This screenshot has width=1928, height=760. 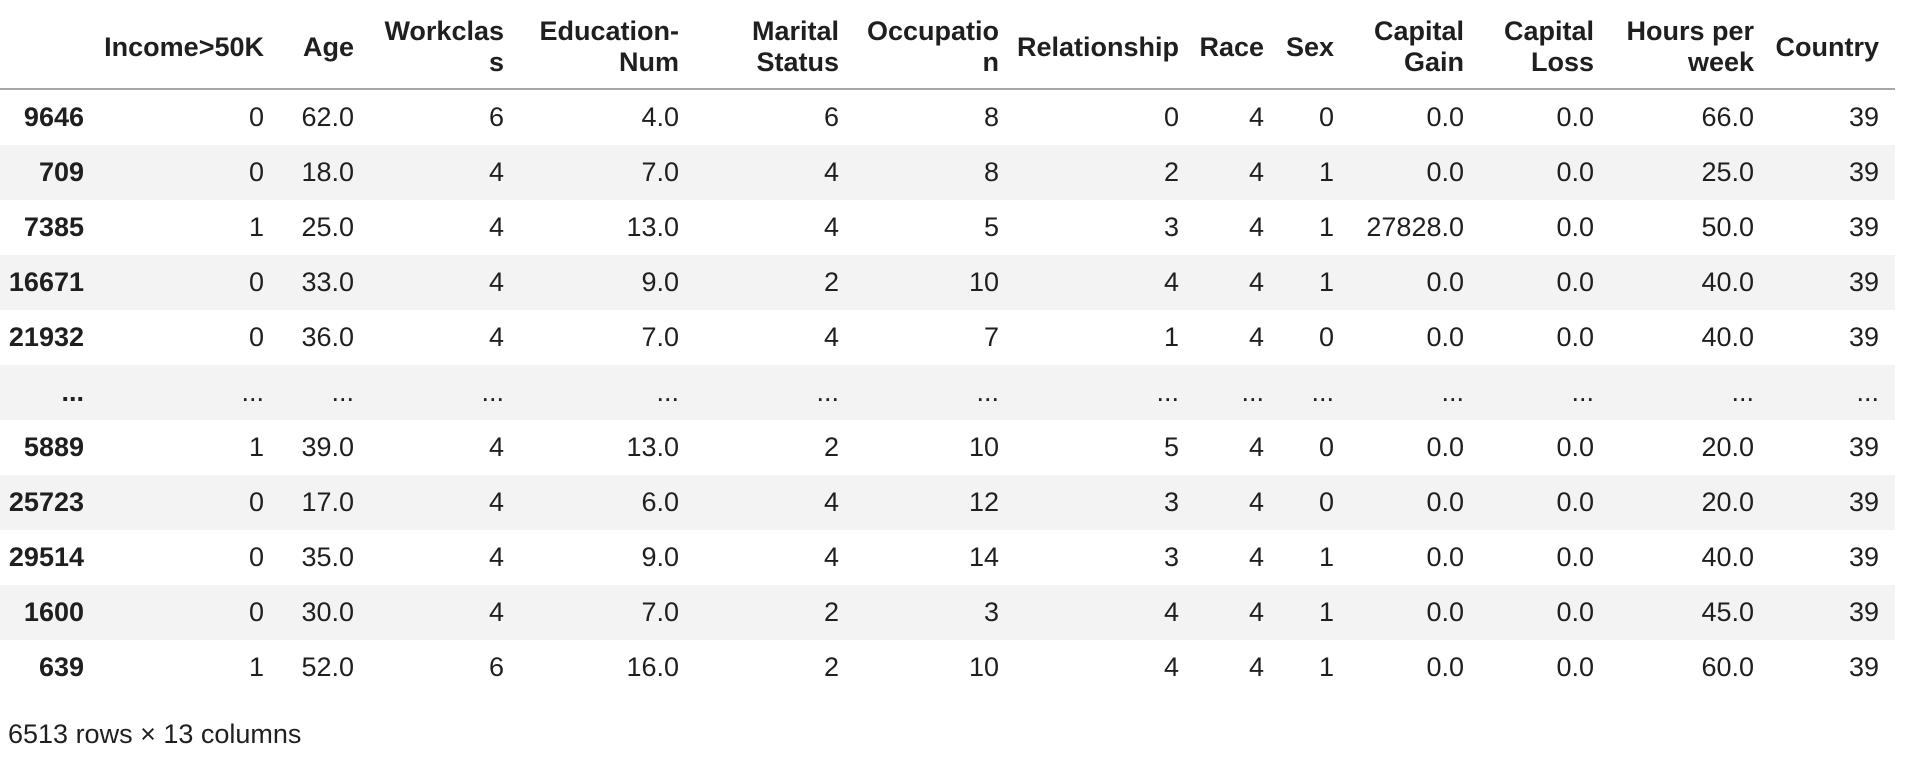 What do you see at coordinates (327, 337) in the screenshot?
I see `table-cell: 36.0` at bounding box center [327, 337].